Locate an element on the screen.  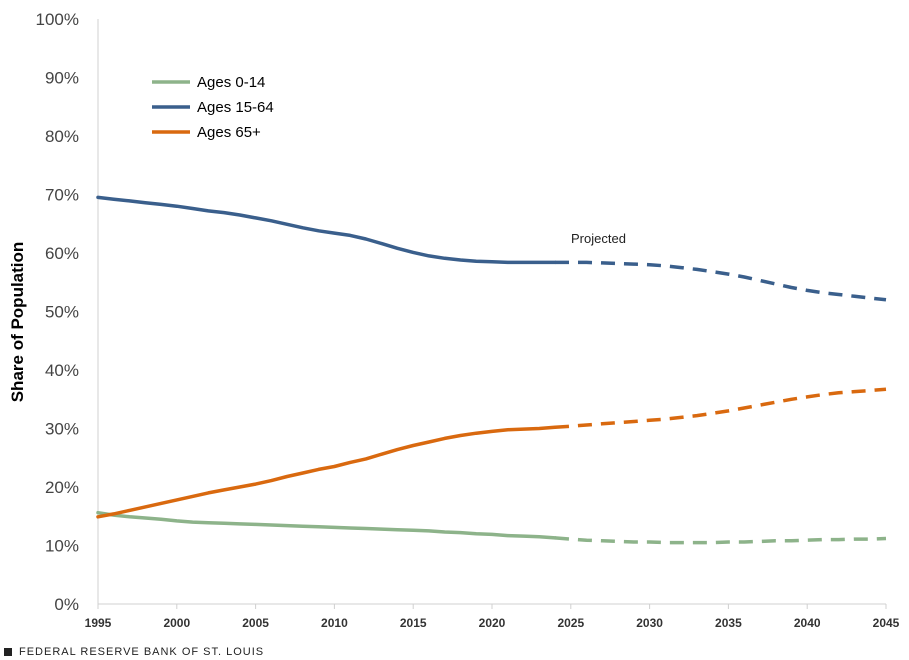
y-tick-labels: 0% 10% 20% 30% 40% 50% 60% 70% 80% 90% 100% is located at coordinates (57, 312).